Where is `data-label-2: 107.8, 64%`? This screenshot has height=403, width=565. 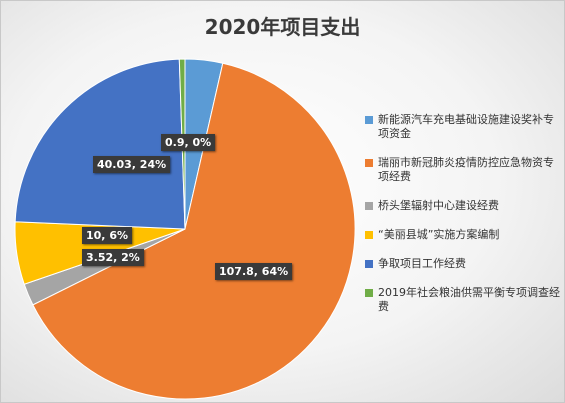 data-label-2: 107.8, 64% is located at coordinates (254, 271).